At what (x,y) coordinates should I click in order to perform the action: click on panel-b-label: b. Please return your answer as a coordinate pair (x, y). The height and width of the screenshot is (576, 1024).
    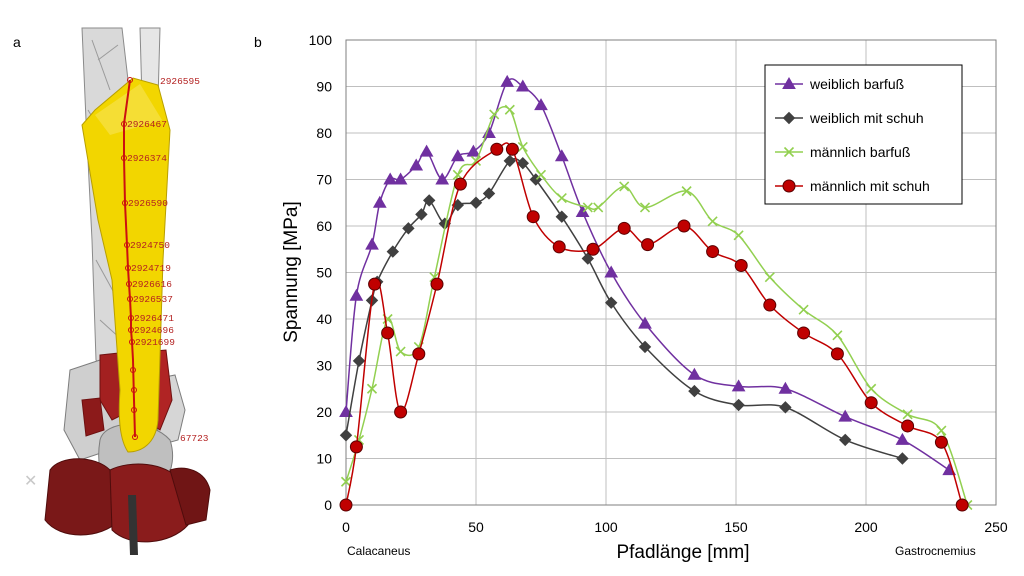
    Looking at the image, I should click on (258, 42).